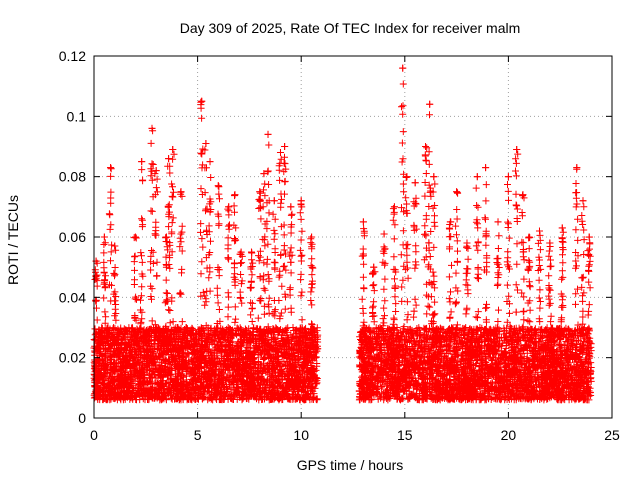  What do you see at coordinates (82, 418) in the screenshot?
I see `y-tick-label: 0` at bounding box center [82, 418].